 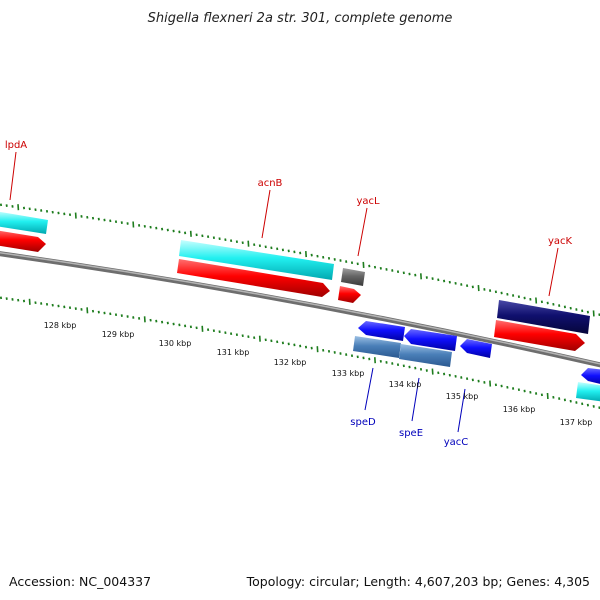 What do you see at coordinates (476, 348) in the screenshot?
I see `gene-yacC-cds-arrow` at bounding box center [476, 348].